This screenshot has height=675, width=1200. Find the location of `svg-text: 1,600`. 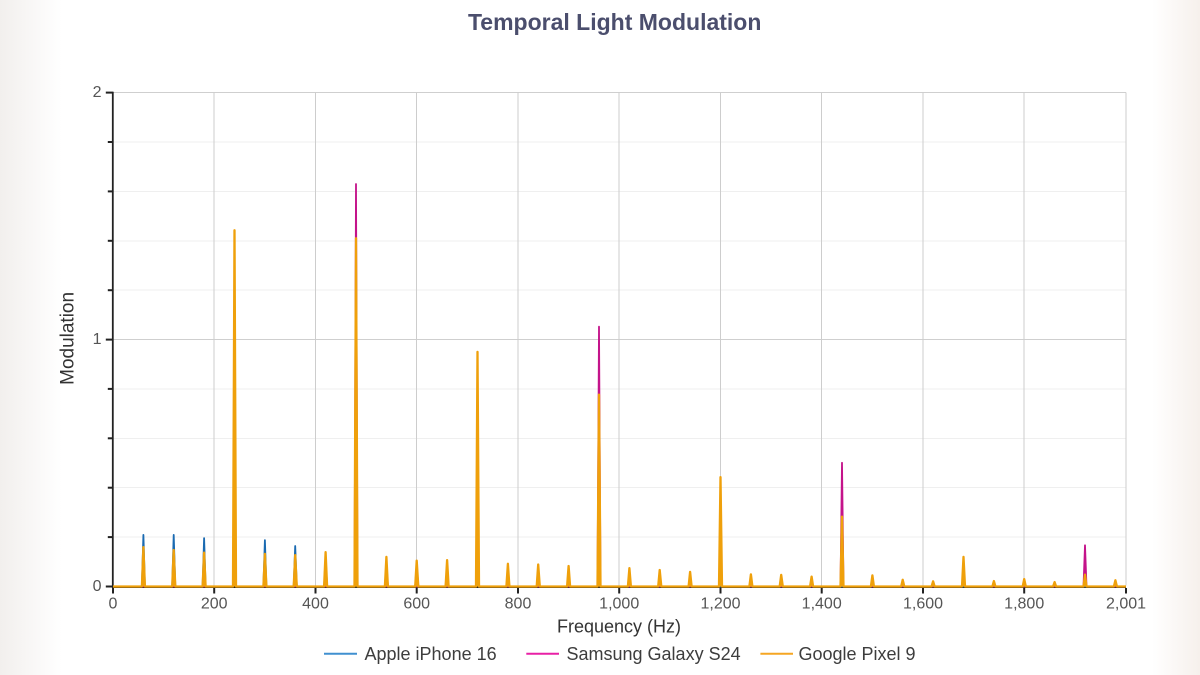

svg-text: 1,600 is located at coordinates (923, 604).